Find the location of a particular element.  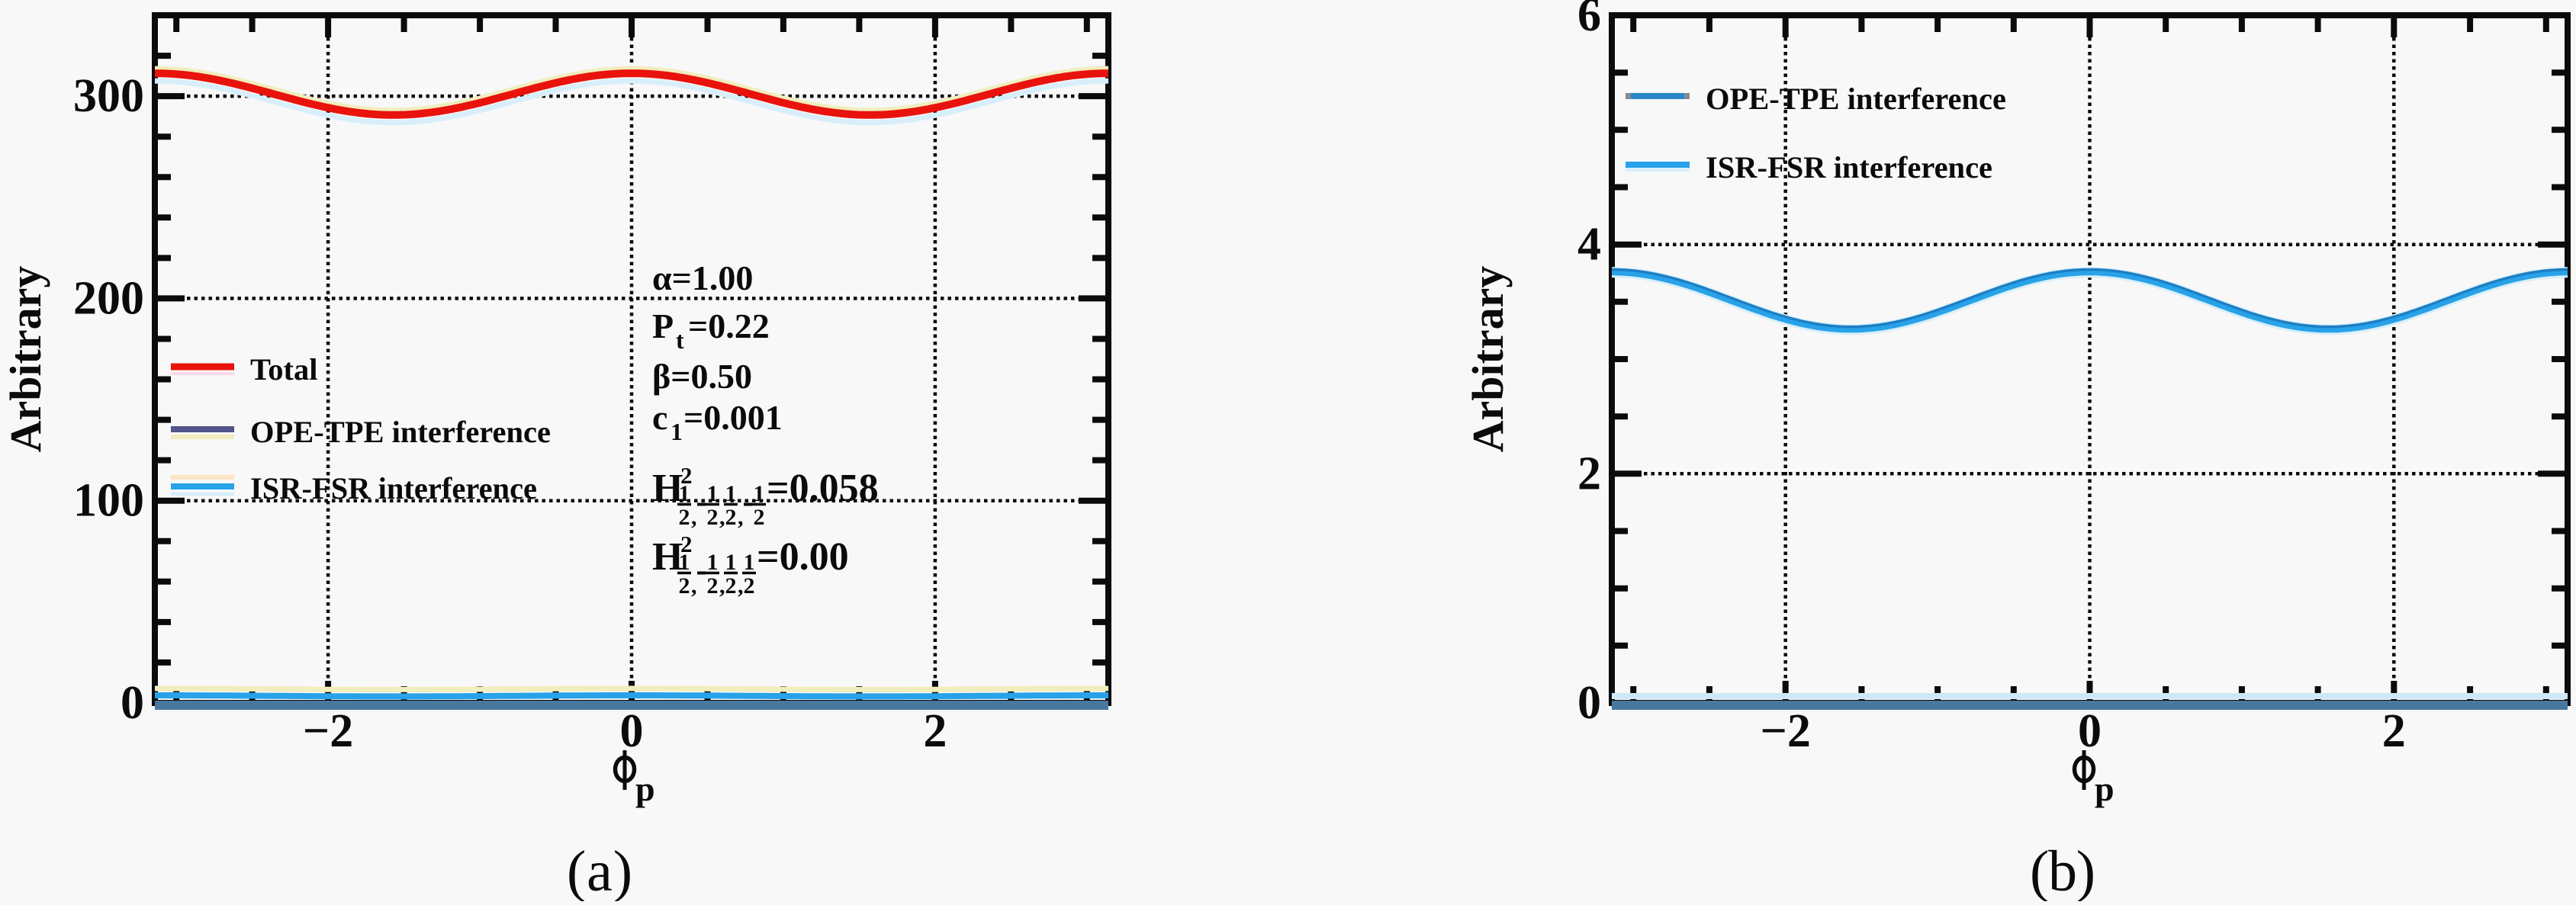

svg-text: P is located at coordinates (663, 325).